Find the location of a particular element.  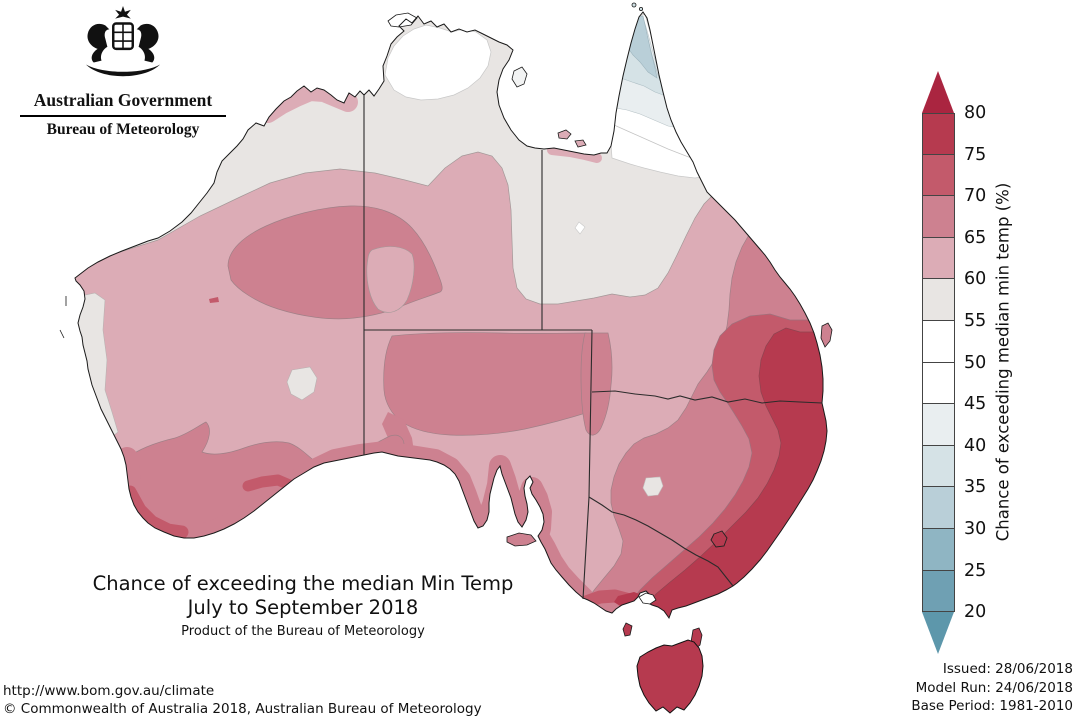

footer-url: http://www.bom.gov.au/climate is located at coordinates (109, 691).